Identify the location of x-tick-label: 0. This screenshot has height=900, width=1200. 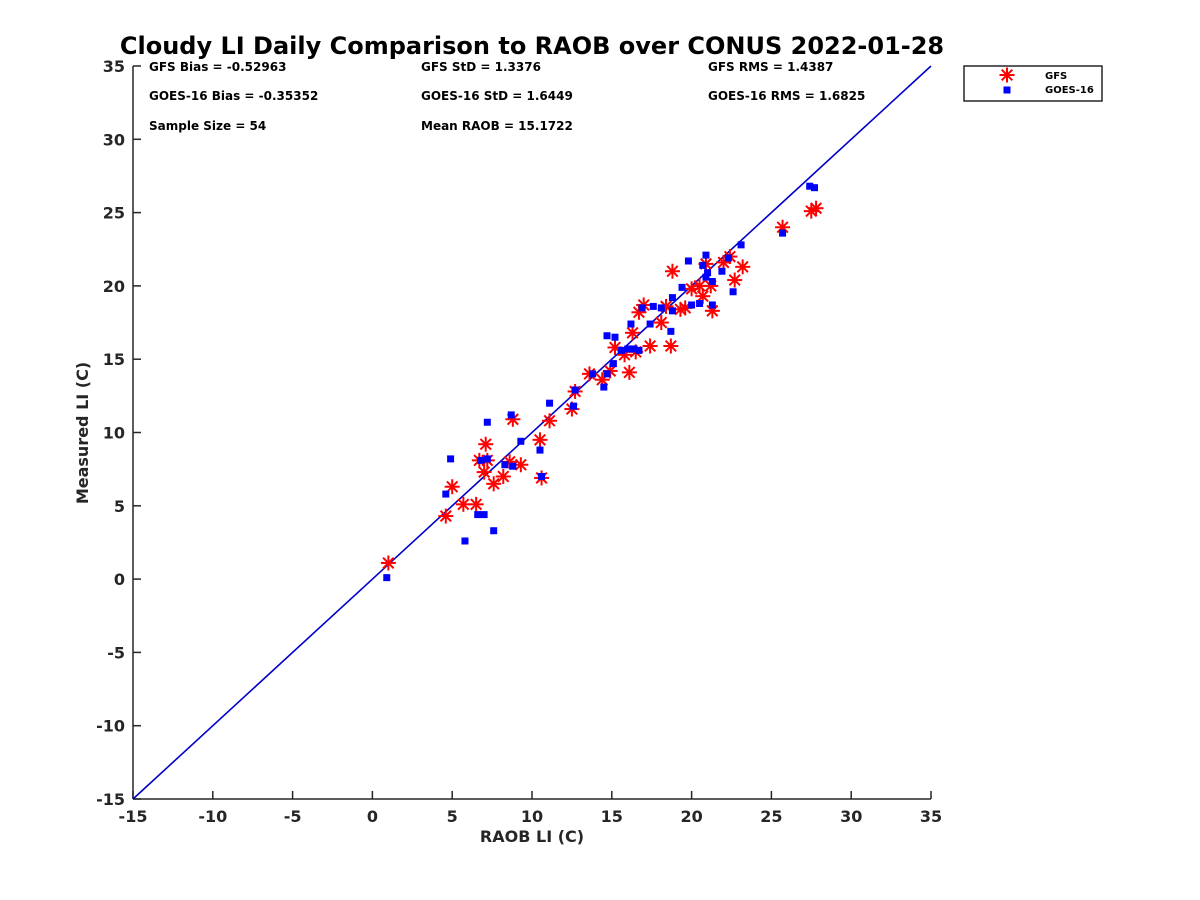
(372, 816).